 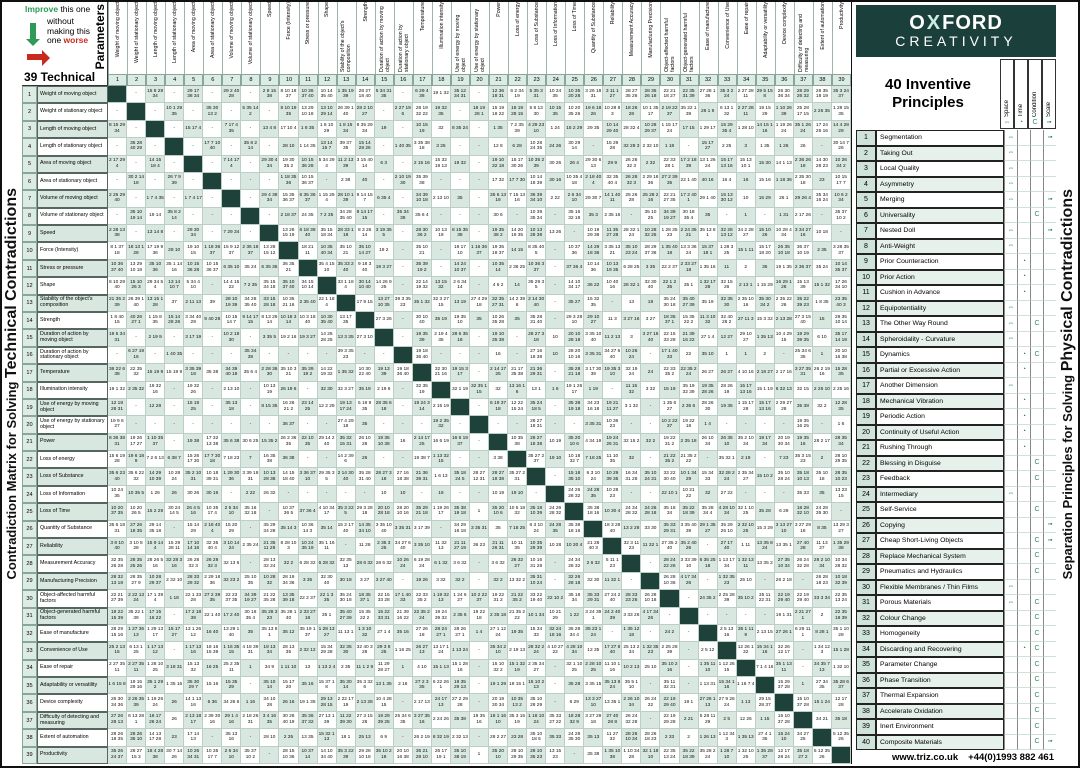 I want to click on column-header: Manufacturing Precision, so click(x=651, y=38).